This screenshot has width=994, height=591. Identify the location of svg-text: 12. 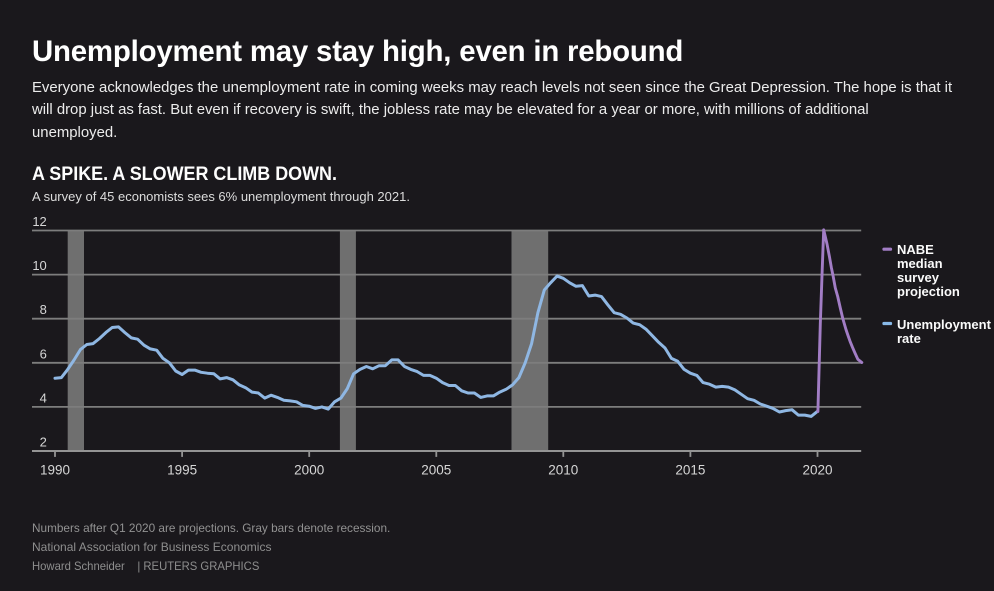
(39, 221).